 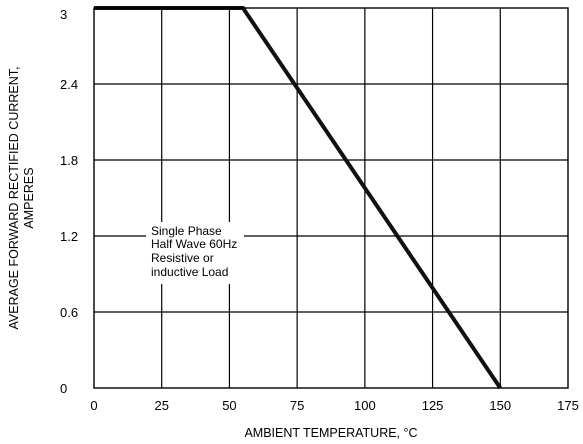 I want to click on y-tick-label: 1.8, so click(x=69, y=160).